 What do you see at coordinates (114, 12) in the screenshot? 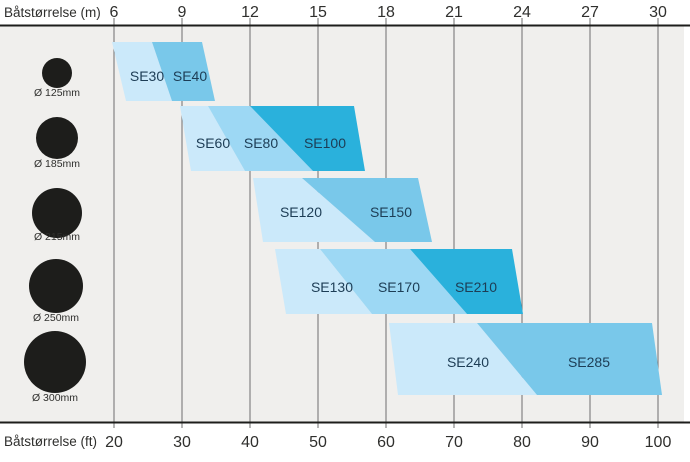
I see `top-tick-label: 6` at bounding box center [114, 12].